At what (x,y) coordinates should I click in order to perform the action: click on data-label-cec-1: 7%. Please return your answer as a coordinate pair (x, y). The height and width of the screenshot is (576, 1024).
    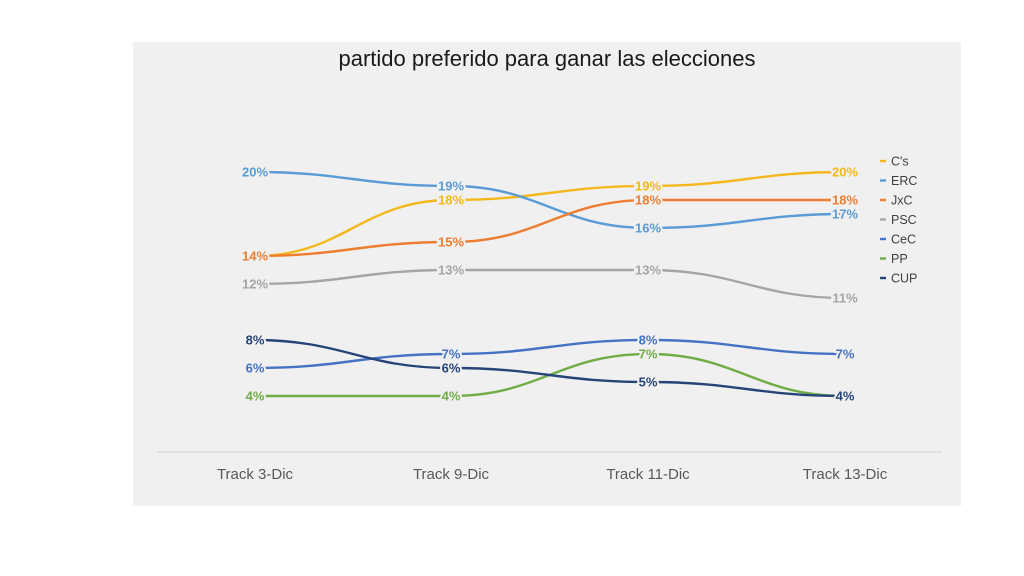
    Looking at the image, I should click on (451, 354).